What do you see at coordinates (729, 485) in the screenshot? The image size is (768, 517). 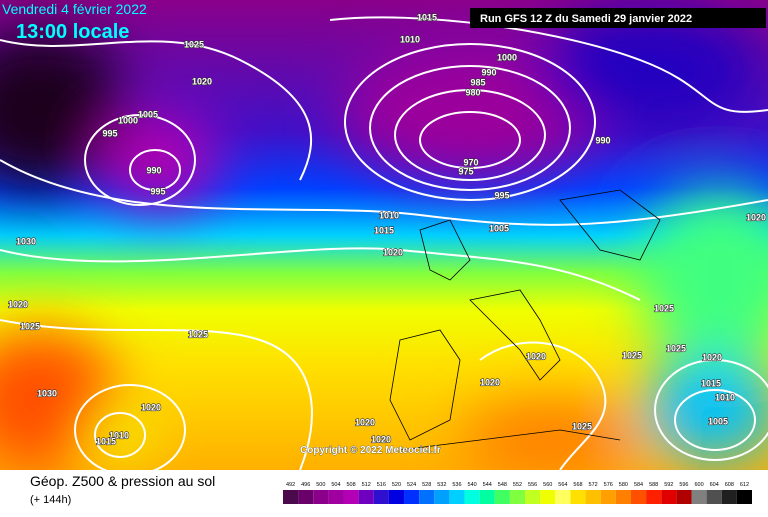 I see `colorbar-label: 608` at bounding box center [729, 485].